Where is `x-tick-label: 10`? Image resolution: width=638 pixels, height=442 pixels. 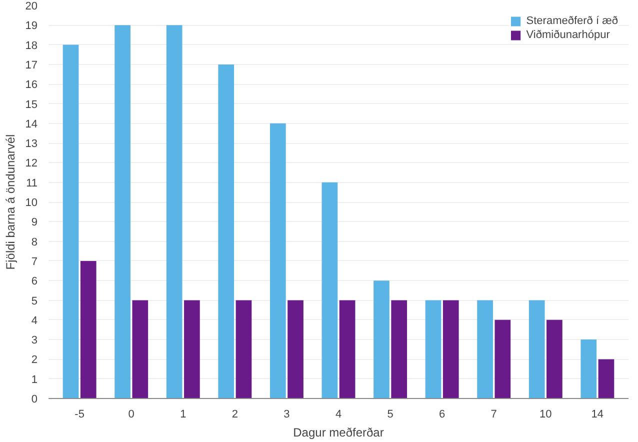 x-tick-label: 10 is located at coordinates (546, 414).